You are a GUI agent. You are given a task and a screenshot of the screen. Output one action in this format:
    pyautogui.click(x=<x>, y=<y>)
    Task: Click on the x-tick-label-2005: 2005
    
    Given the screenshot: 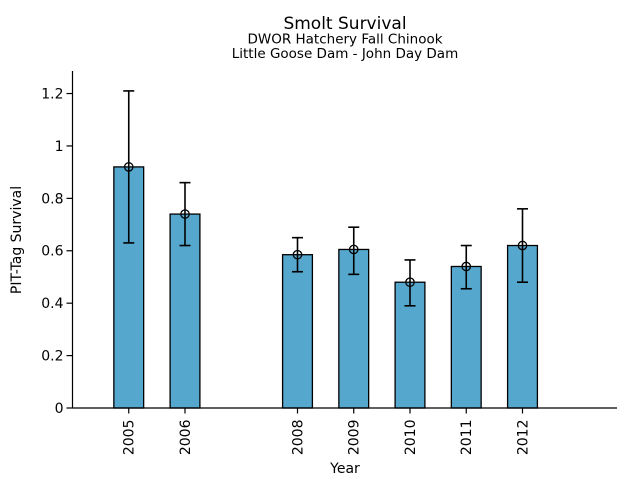 What is the action you would take?
    pyautogui.click(x=130, y=438)
    